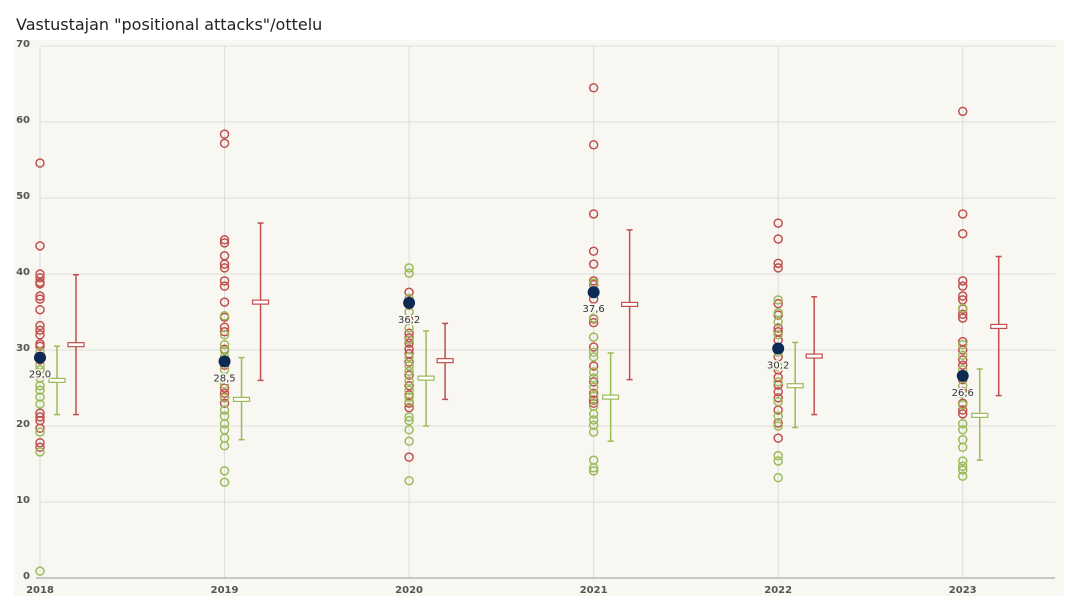  I want to click on y-tick-label: 10, so click(23, 500).